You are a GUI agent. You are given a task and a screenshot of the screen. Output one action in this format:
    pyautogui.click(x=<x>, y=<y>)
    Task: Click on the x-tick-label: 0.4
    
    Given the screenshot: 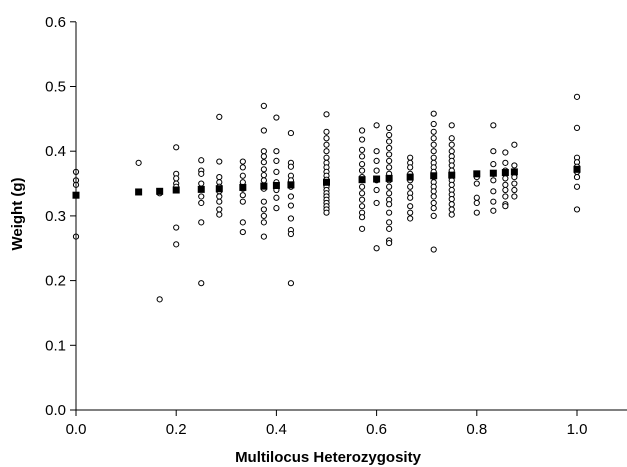 What is the action you would take?
    pyautogui.click(x=276, y=429)
    